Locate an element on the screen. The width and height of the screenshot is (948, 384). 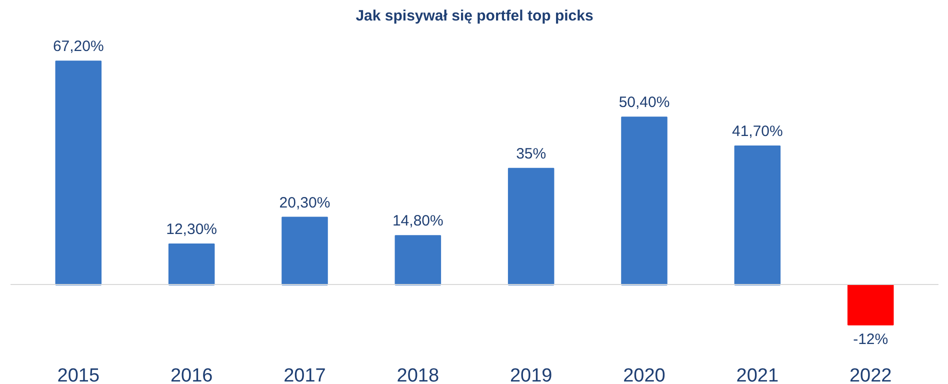
data-label: 41,70% is located at coordinates (757, 131).